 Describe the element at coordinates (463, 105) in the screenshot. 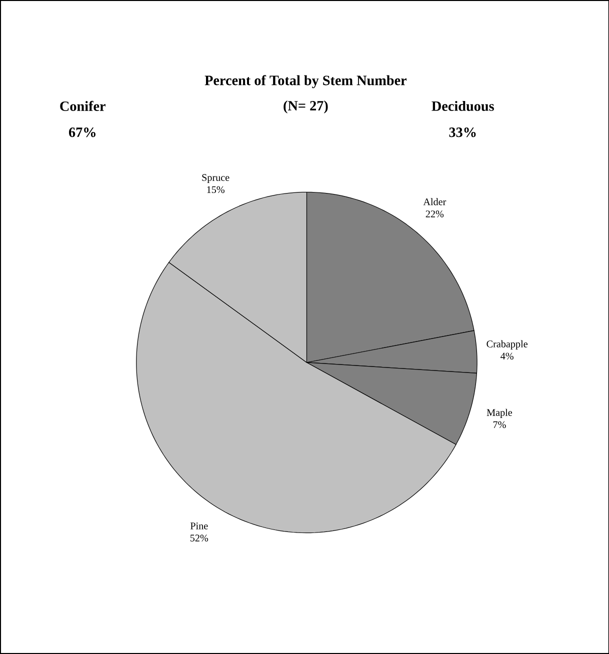

I see `text: Deciduous` at that location.